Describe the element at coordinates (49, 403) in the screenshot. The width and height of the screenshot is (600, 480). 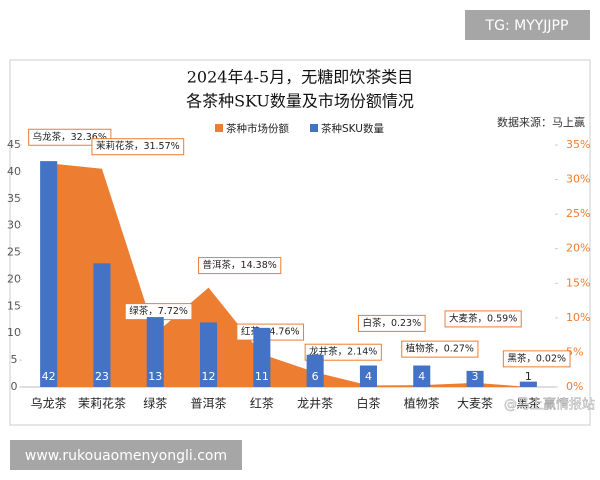
I see `x-tick-label: 乌龙茶` at that location.